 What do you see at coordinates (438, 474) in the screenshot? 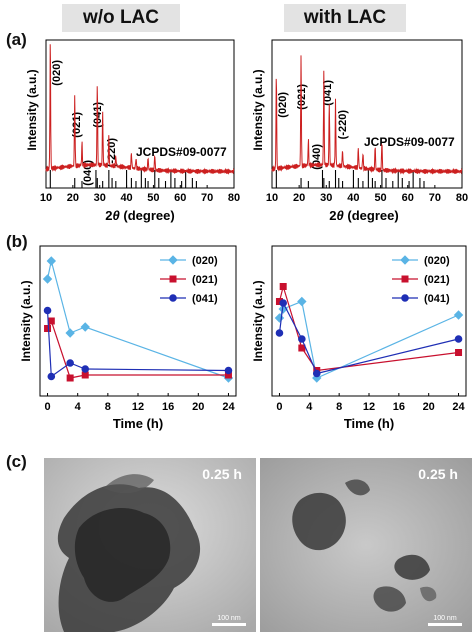
I see `tem-right-time: 0.25 h` at bounding box center [438, 474].